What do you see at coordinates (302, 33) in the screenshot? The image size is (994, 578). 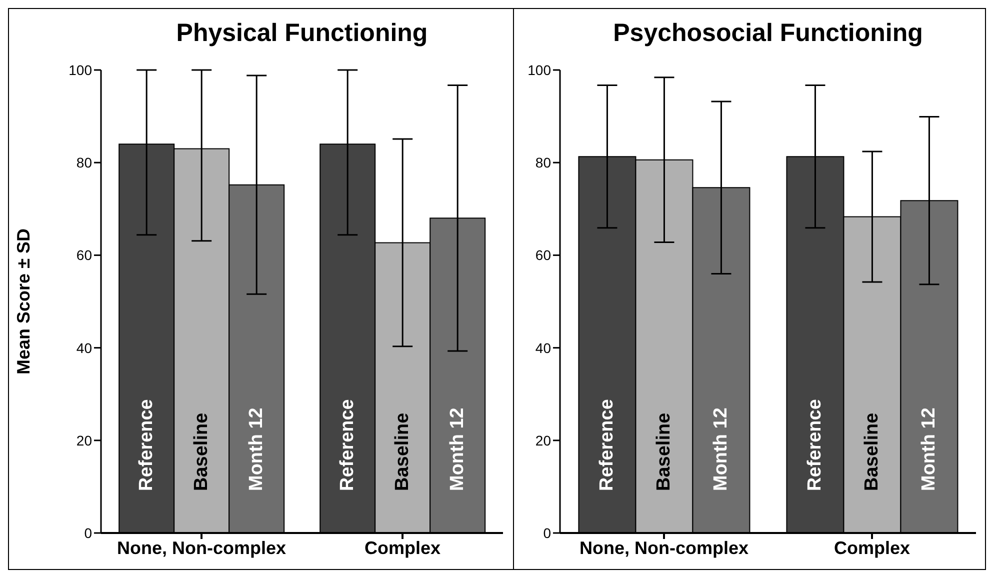 I see `chart-title: Physical Functioning` at bounding box center [302, 33].